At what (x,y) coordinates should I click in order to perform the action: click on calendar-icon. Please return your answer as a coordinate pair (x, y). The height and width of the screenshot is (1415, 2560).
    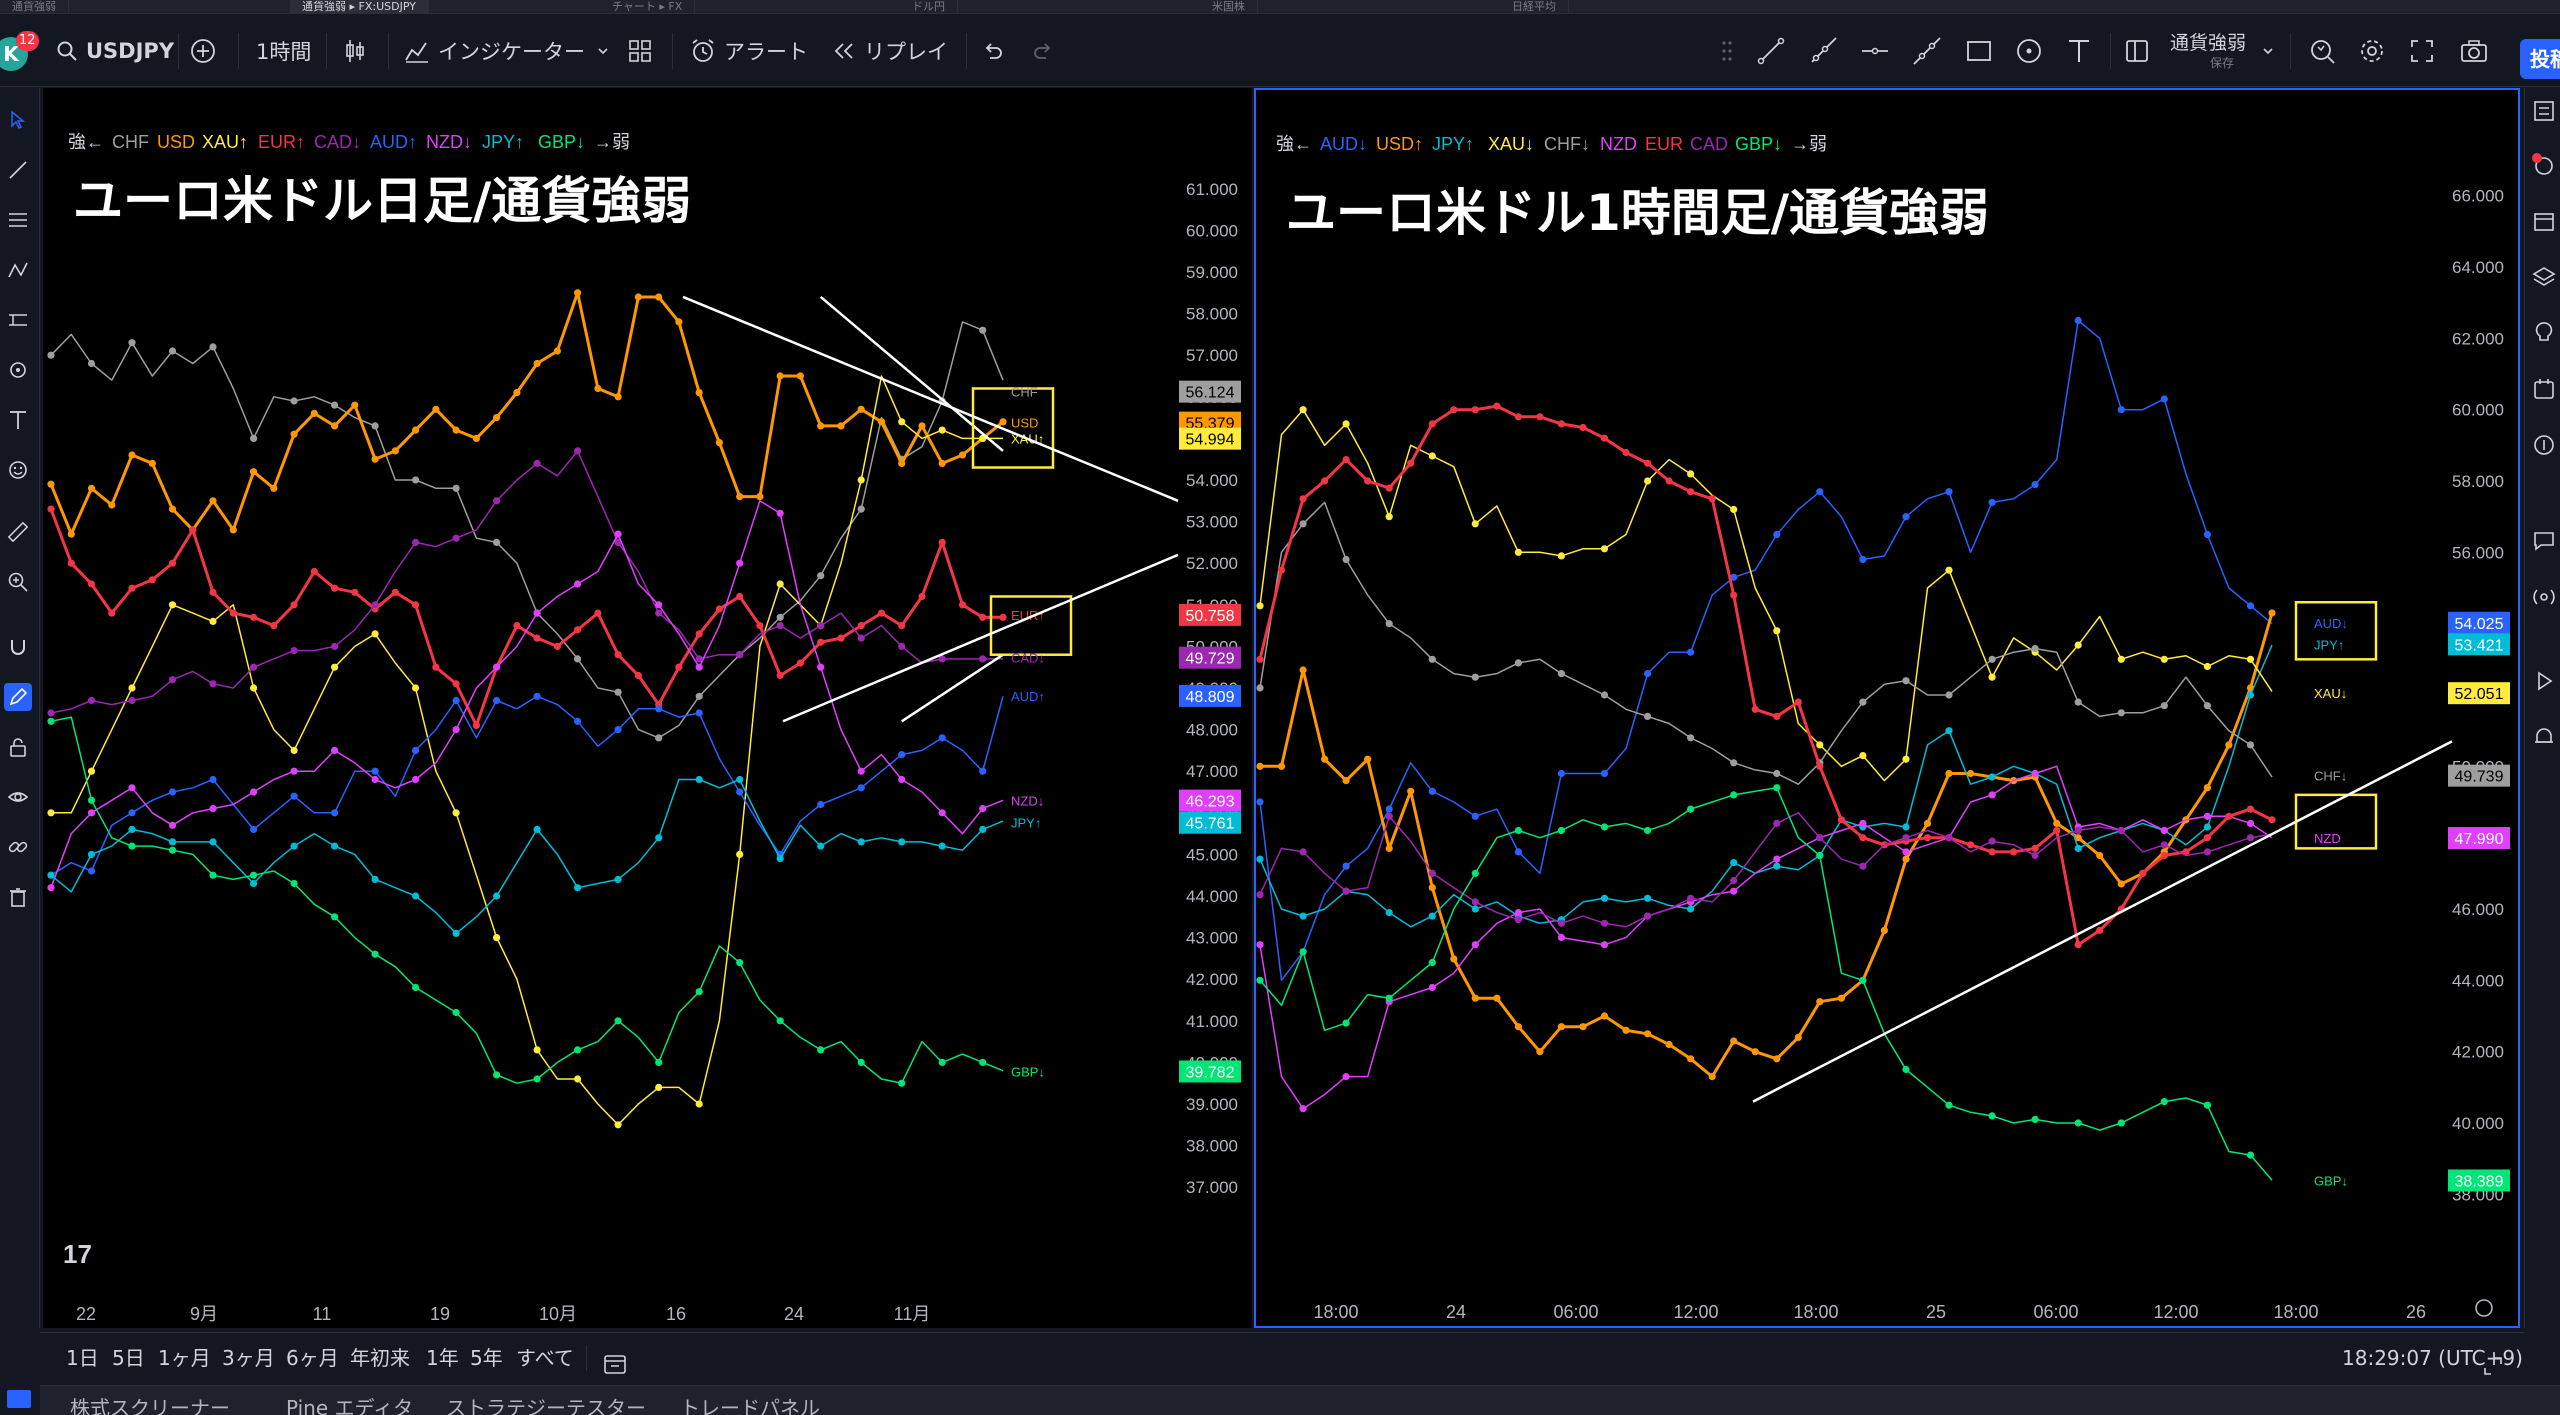
    Looking at the image, I should click on (2545, 223).